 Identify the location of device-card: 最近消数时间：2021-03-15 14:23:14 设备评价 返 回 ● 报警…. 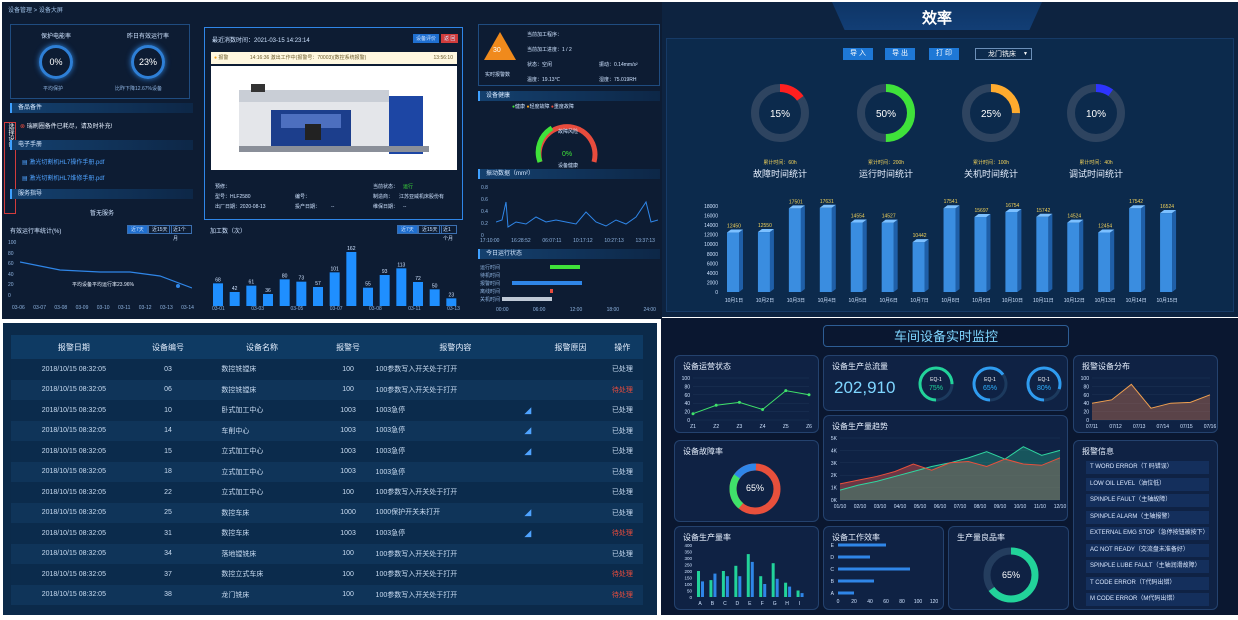
(333, 123).